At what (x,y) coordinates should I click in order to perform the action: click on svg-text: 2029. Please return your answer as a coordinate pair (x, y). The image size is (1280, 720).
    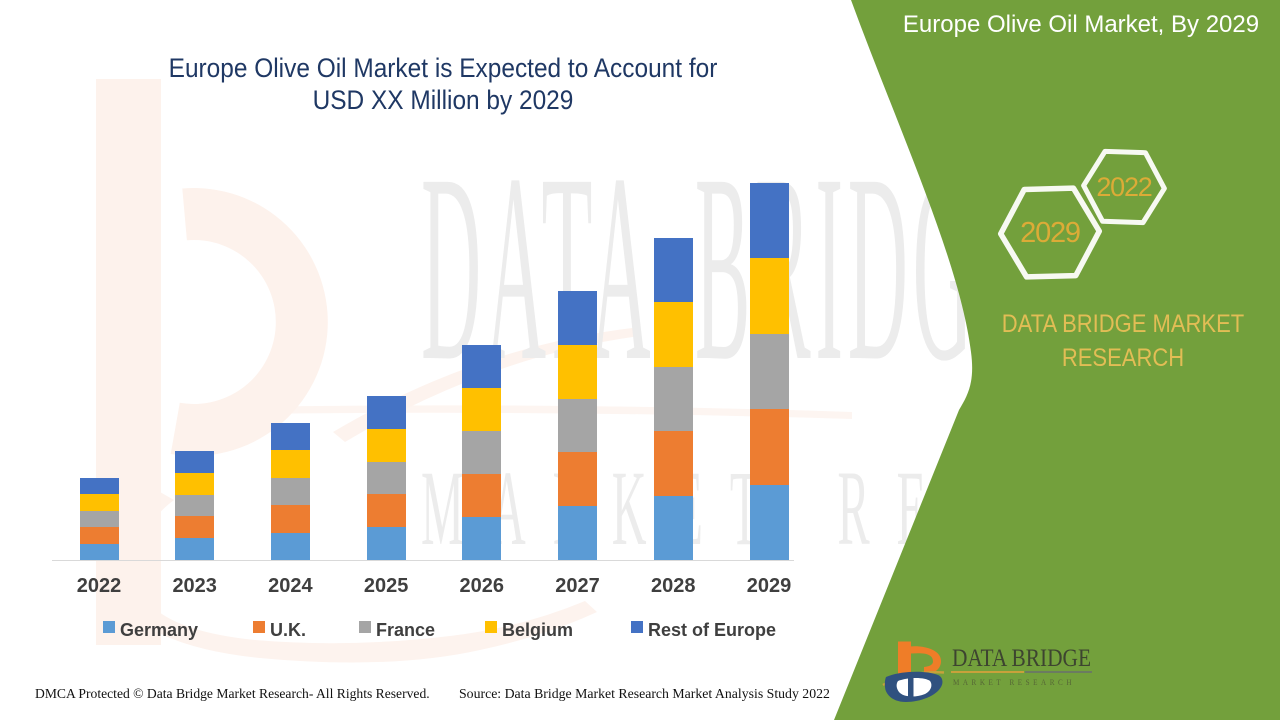
    Looking at the image, I should click on (1050, 233).